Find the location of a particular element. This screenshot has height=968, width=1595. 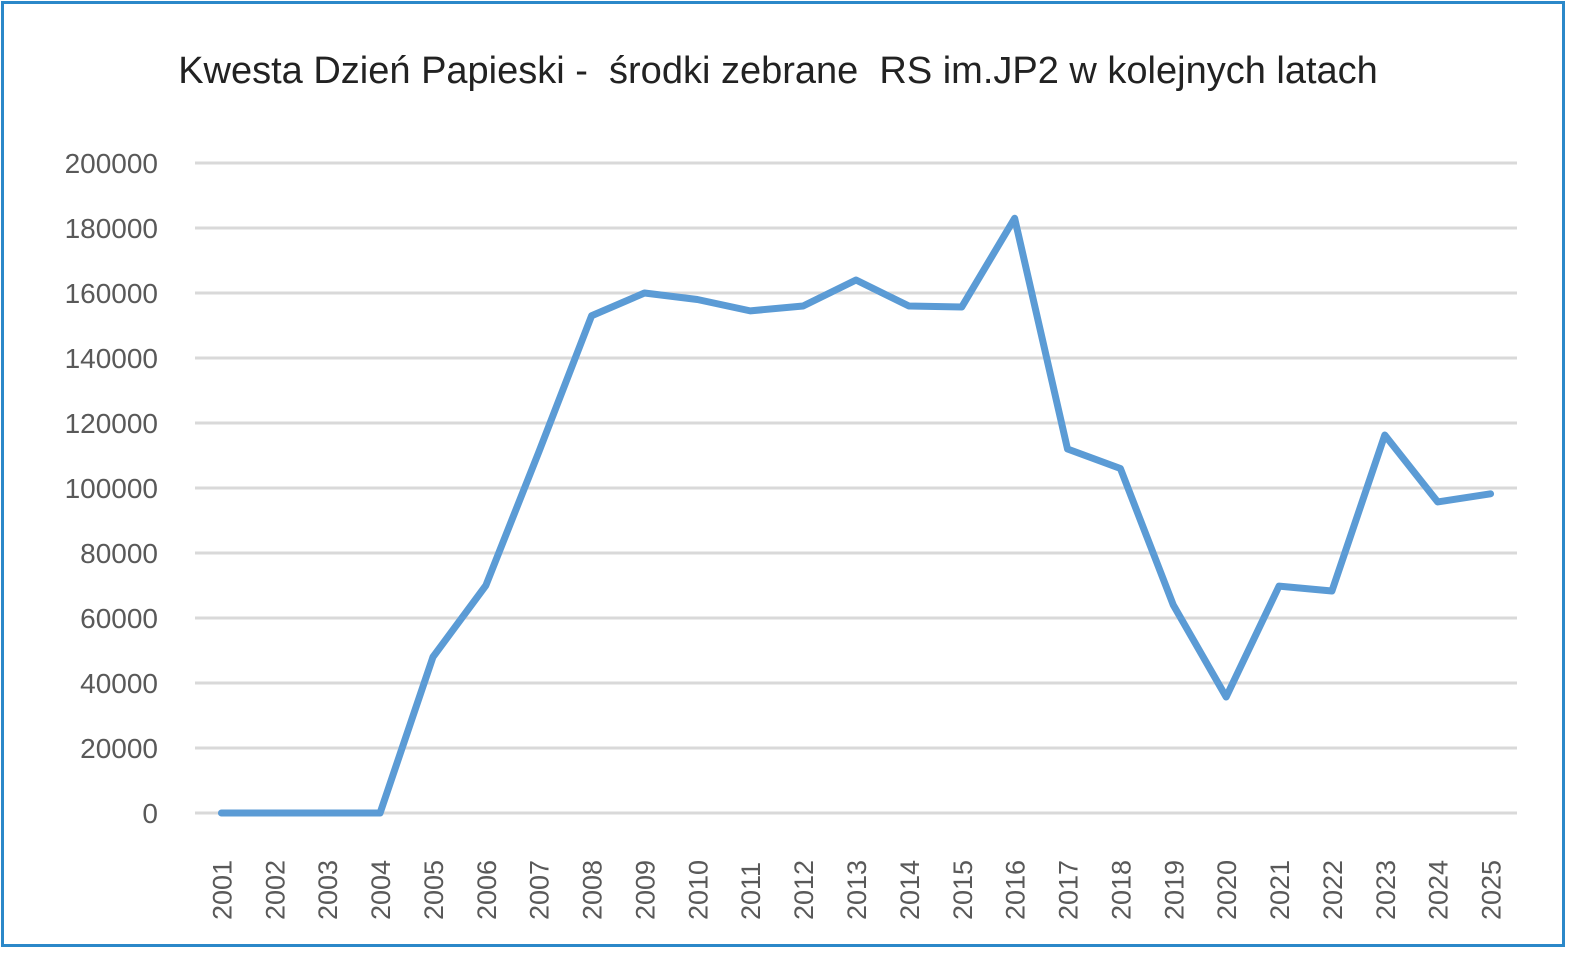

y-tick-label: 140000 is located at coordinates (111, 358).